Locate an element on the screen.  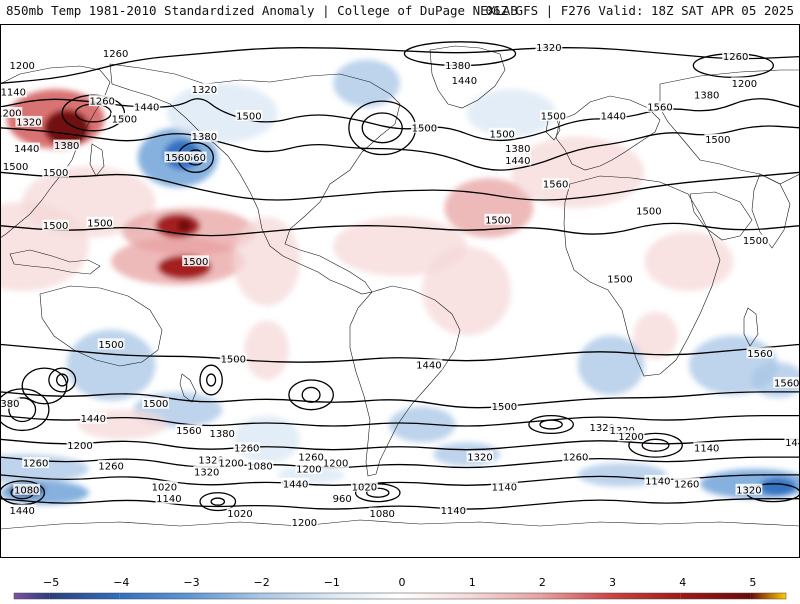
colorbar-tick-label: −4 is located at coordinates (121, 582).